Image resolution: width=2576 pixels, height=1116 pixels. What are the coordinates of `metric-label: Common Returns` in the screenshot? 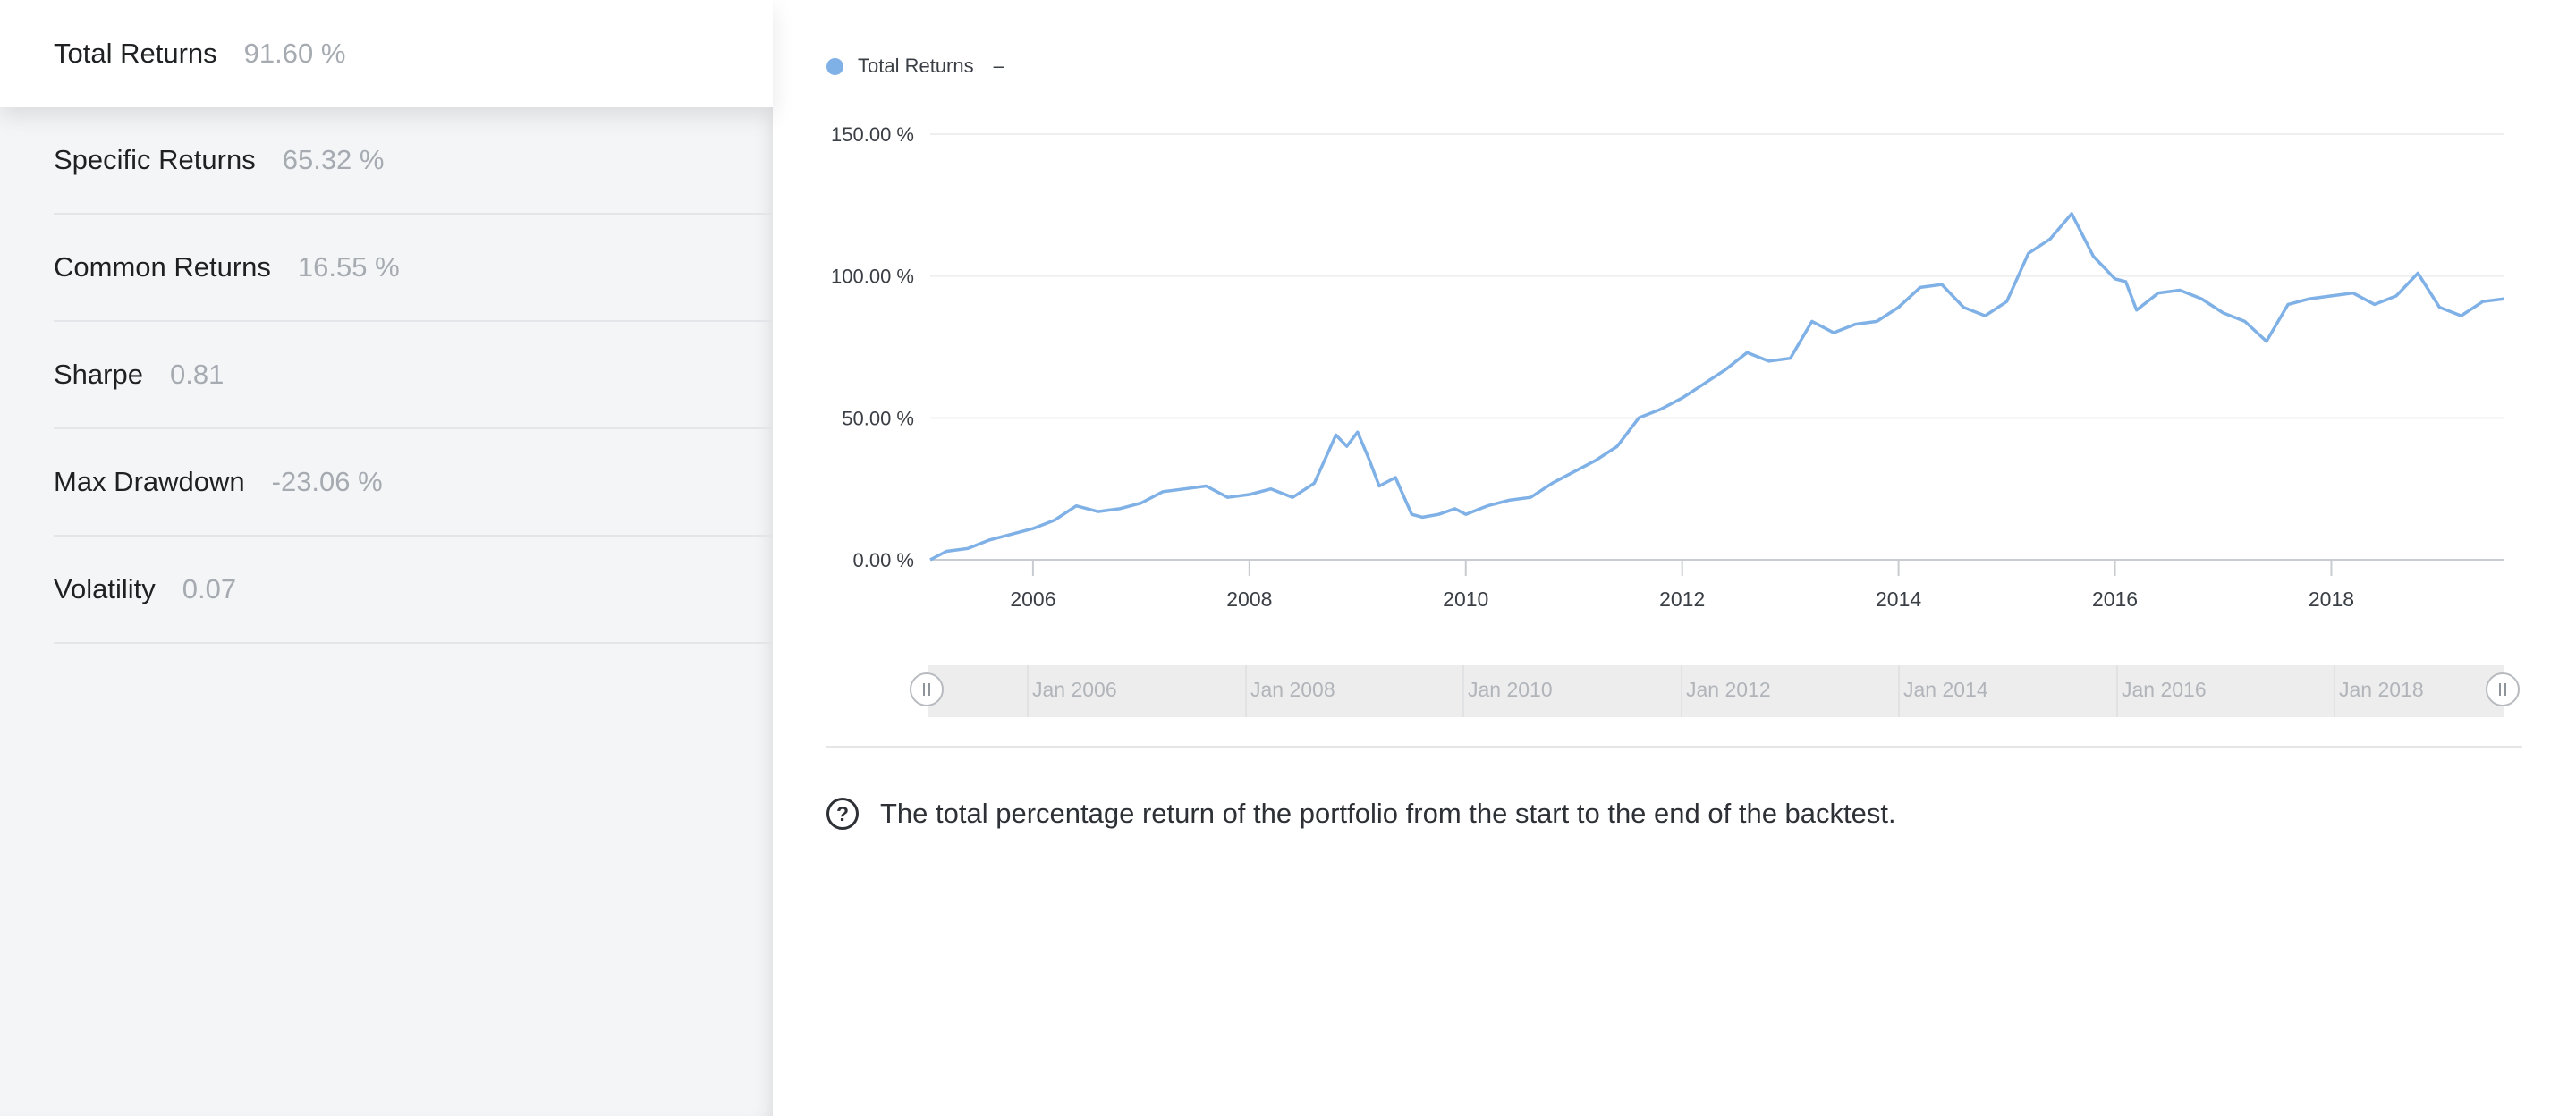 It's located at (162, 267).